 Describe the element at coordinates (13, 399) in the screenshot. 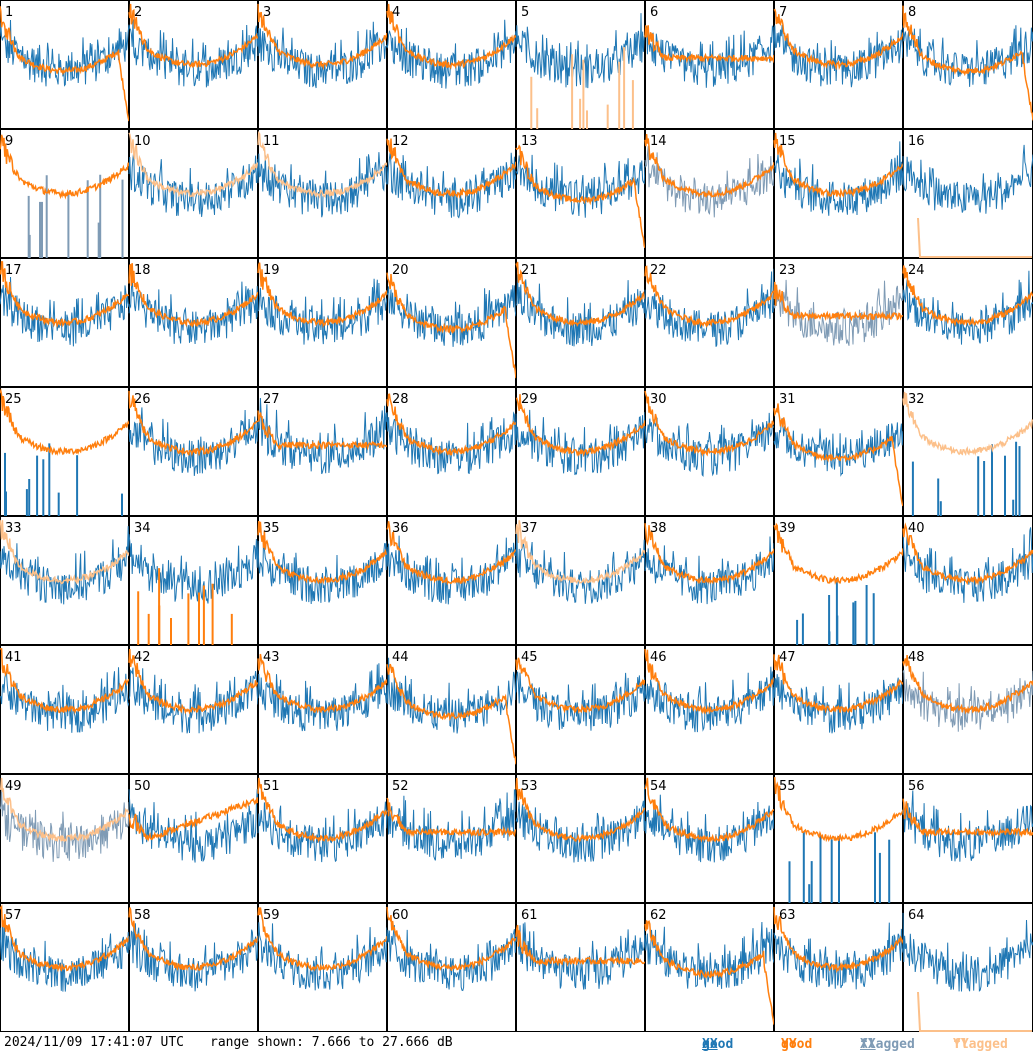

I see `panel-label: 25` at that location.